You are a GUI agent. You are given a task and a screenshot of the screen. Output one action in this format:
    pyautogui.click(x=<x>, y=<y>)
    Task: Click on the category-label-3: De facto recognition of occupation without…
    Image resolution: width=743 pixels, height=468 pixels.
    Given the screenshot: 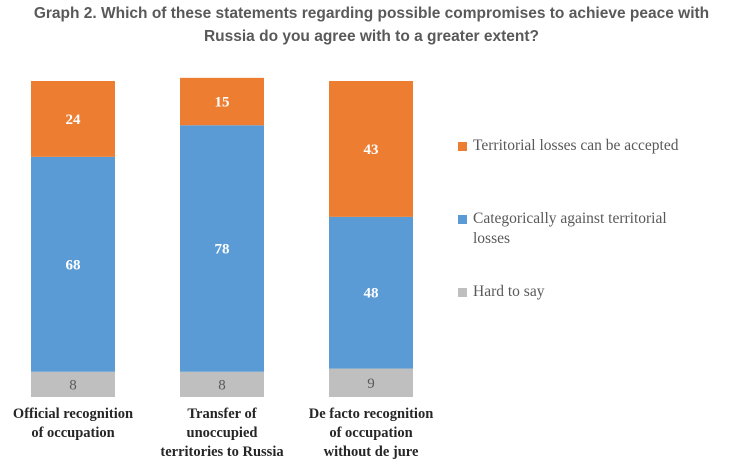 What is the action you would take?
    pyautogui.click(x=371, y=433)
    